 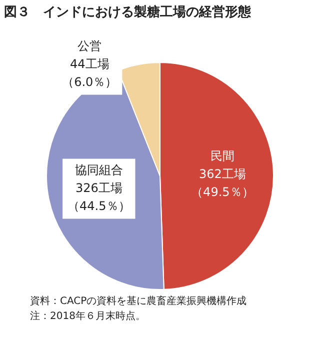 I want to click on text: 注：2018年６月末時点。, so click(x=88, y=317).